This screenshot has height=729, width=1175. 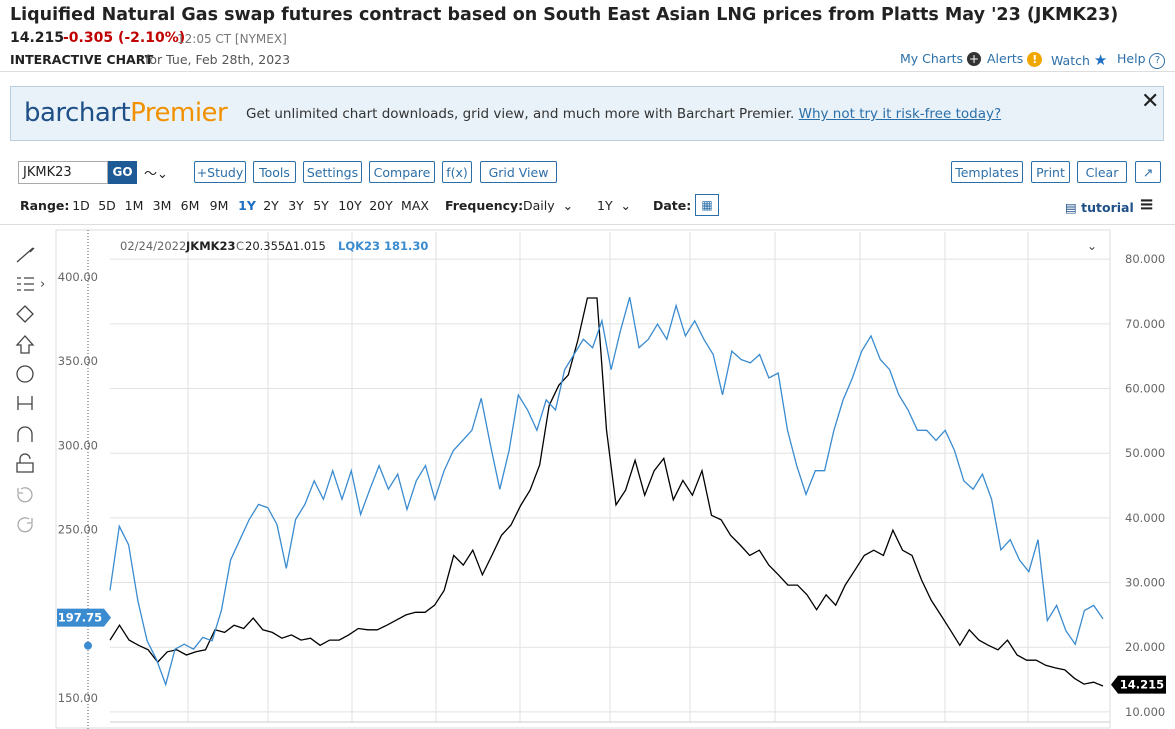 What do you see at coordinates (45, 205) in the screenshot?
I see `range-label: Range:` at bounding box center [45, 205].